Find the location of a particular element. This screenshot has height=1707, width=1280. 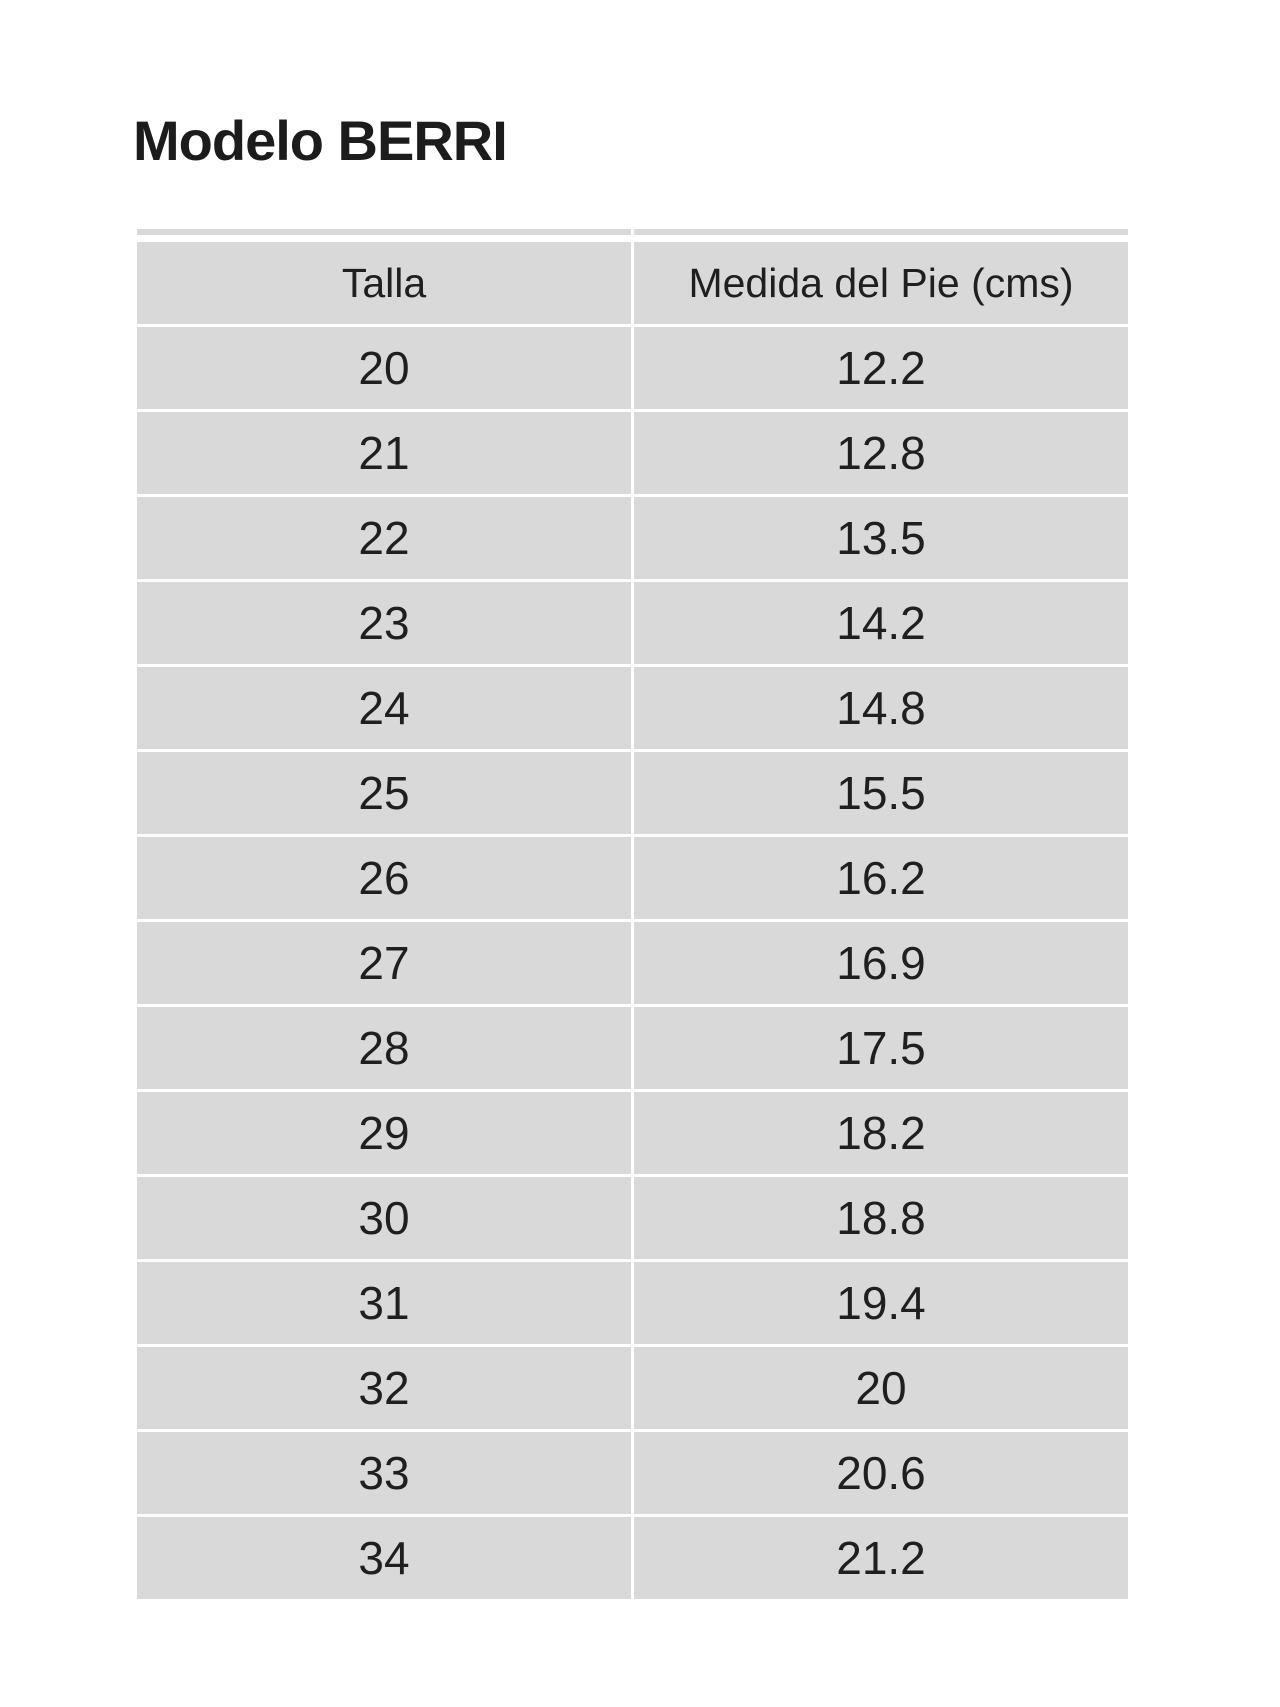

table-top-strip is located at coordinates (632, 232).